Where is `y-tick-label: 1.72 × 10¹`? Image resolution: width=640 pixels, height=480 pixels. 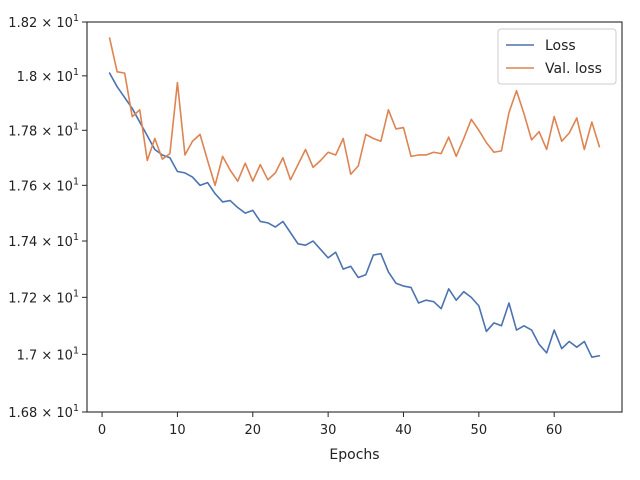
y-tick-label: 1.72 × 10¹ is located at coordinates (43, 297).